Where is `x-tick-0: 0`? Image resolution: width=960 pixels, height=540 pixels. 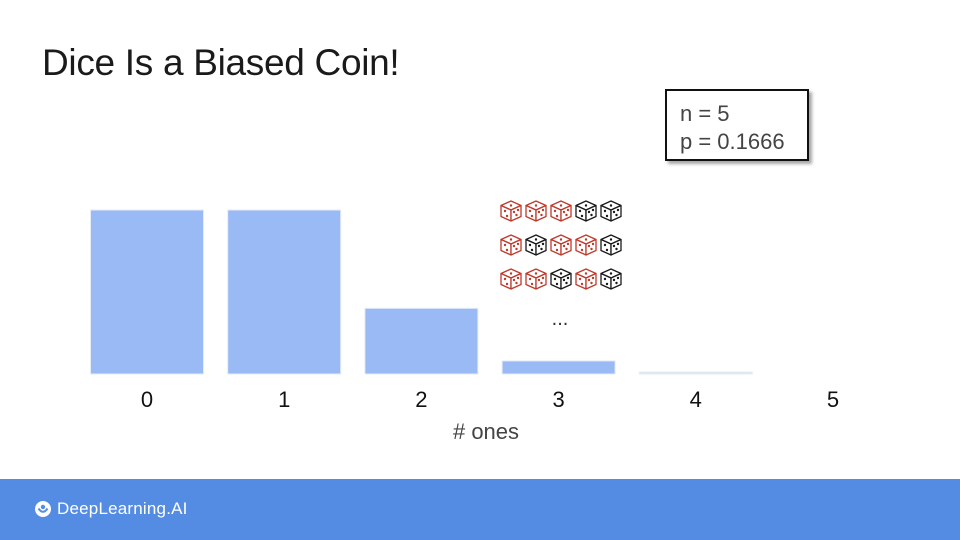
x-tick-0: 0 is located at coordinates (147, 399).